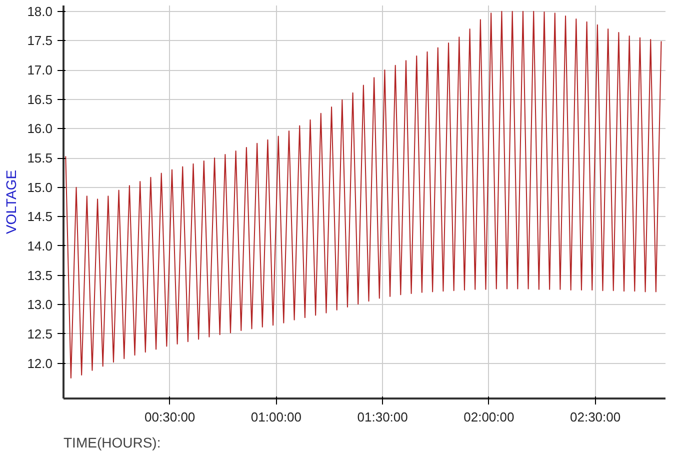  Describe the element at coordinates (595, 417) in the screenshot. I see `x-tick-label: 02:30:00` at that location.